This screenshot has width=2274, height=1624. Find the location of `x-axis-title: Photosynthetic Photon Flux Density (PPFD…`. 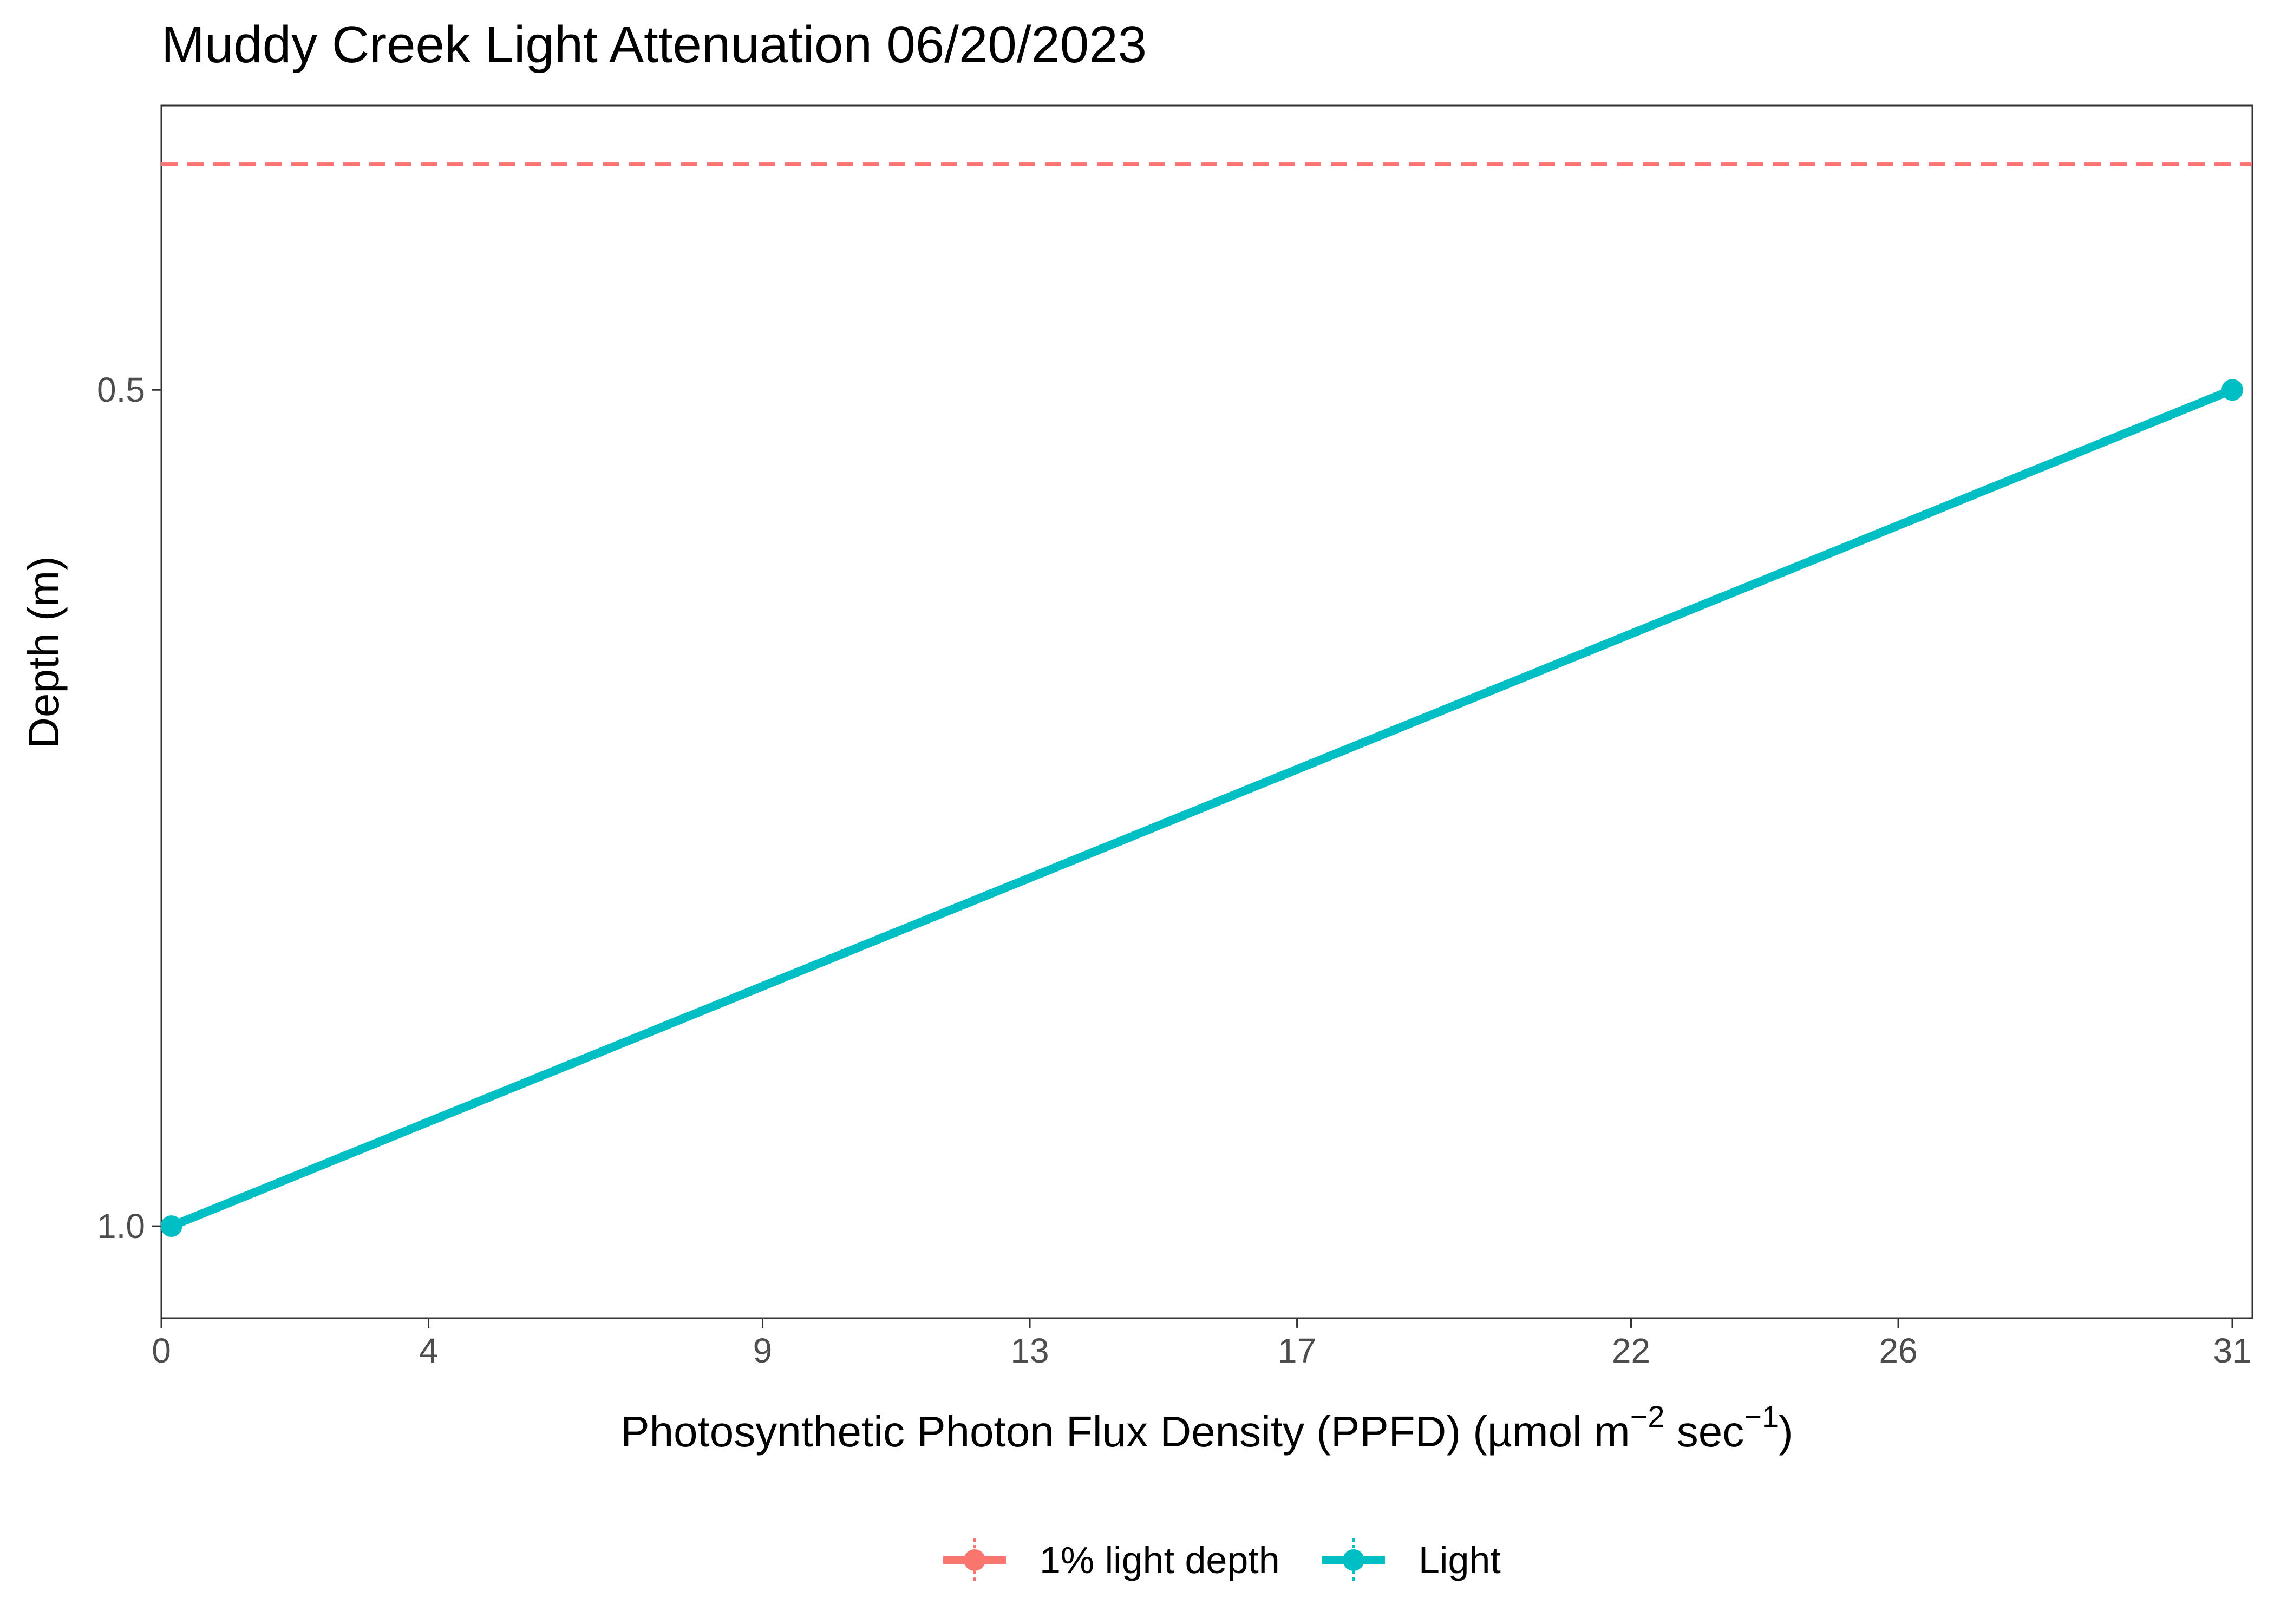

x-axis-title: Photosynthetic Photon Flux Density (PPFD… is located at coordinates (1207, 1427).